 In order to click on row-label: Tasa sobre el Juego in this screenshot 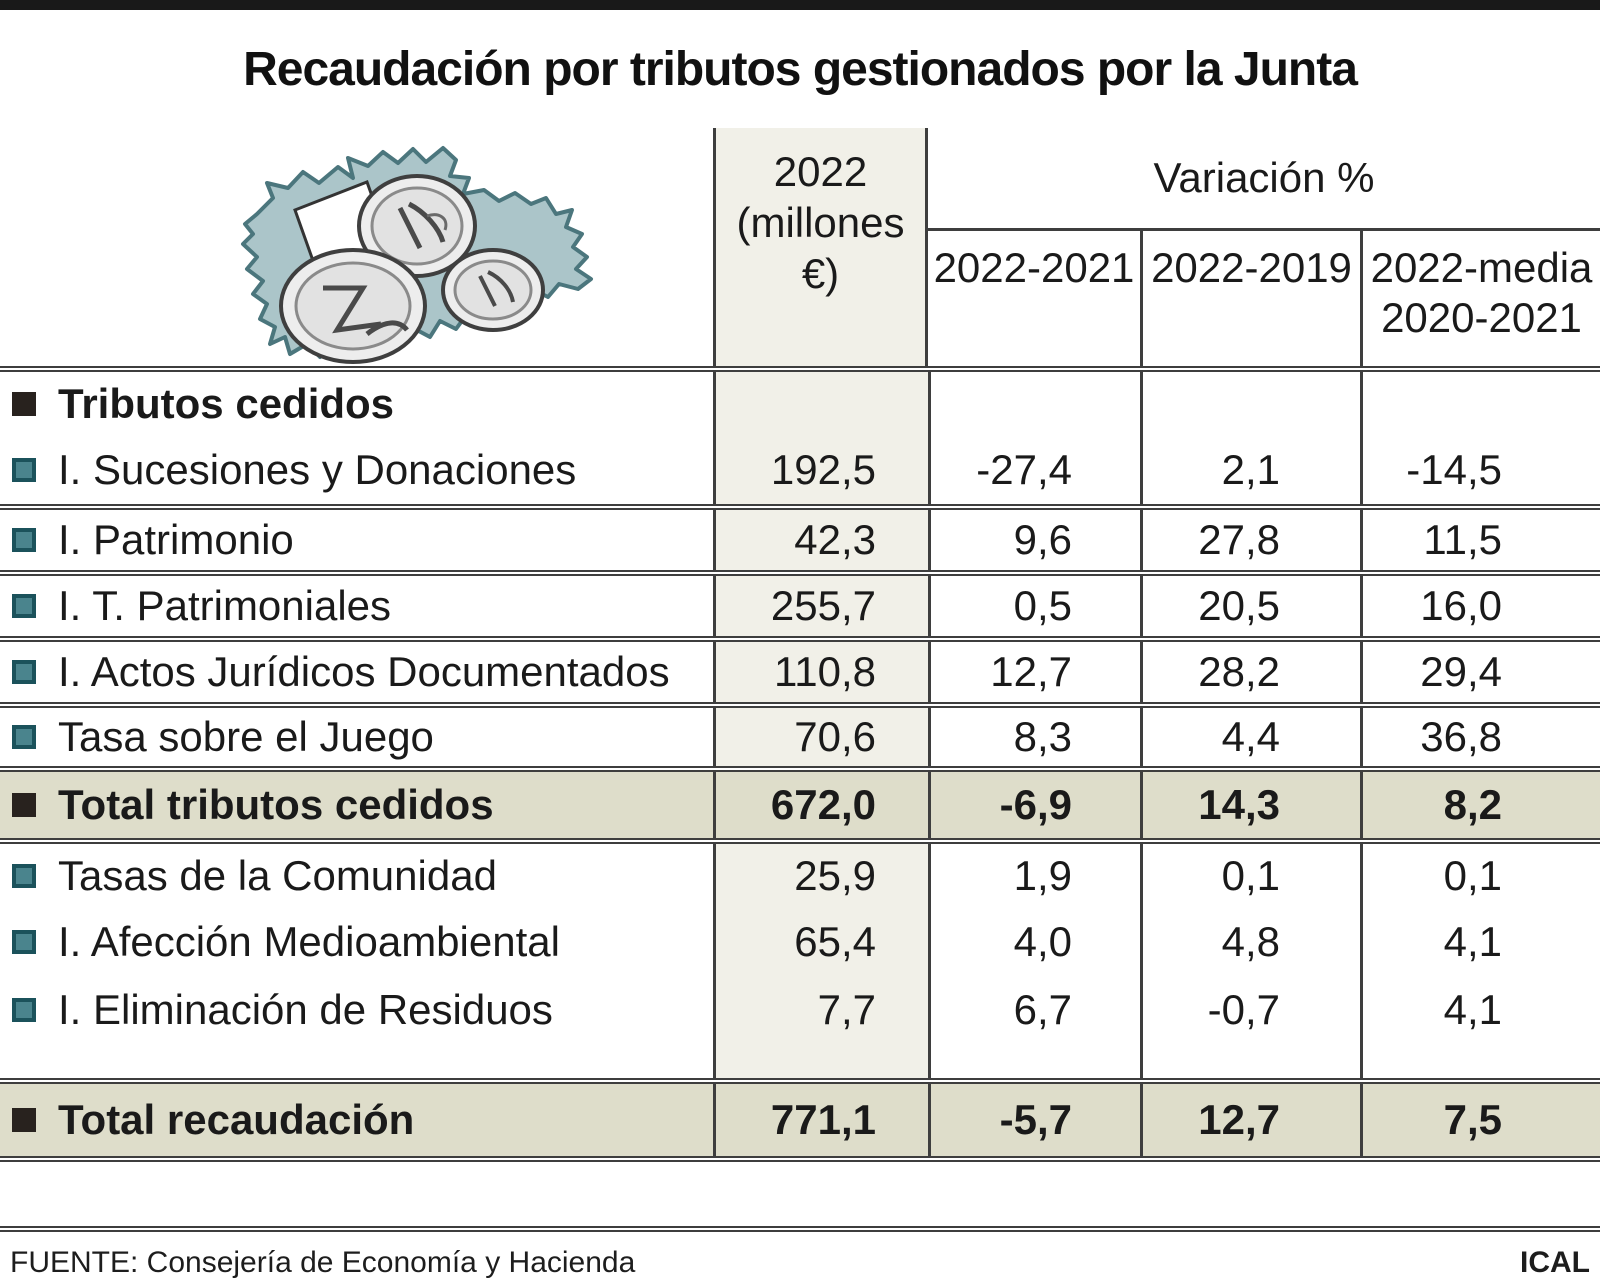, I will do `click(246, 736)`.